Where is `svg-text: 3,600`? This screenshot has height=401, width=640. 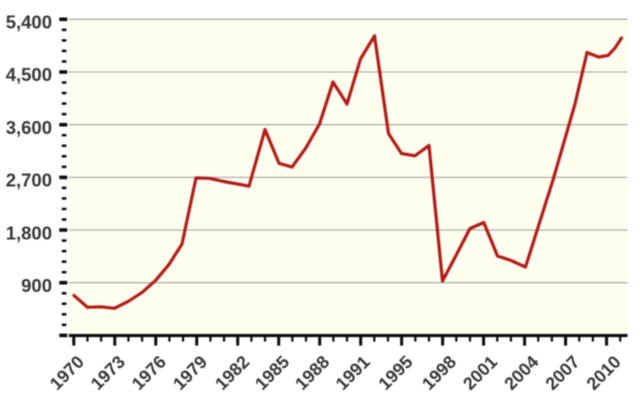 svg-text: 3,600 is located at coordinates (29, 127).